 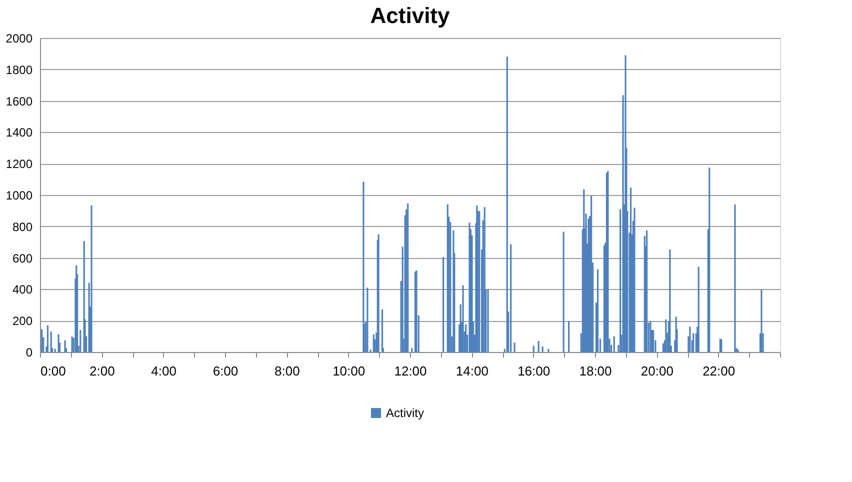 What do you see at coordinates (410, 371) in the screenshot?
I see `x-tick-label: 12:00` at bounding box center [410, 371].